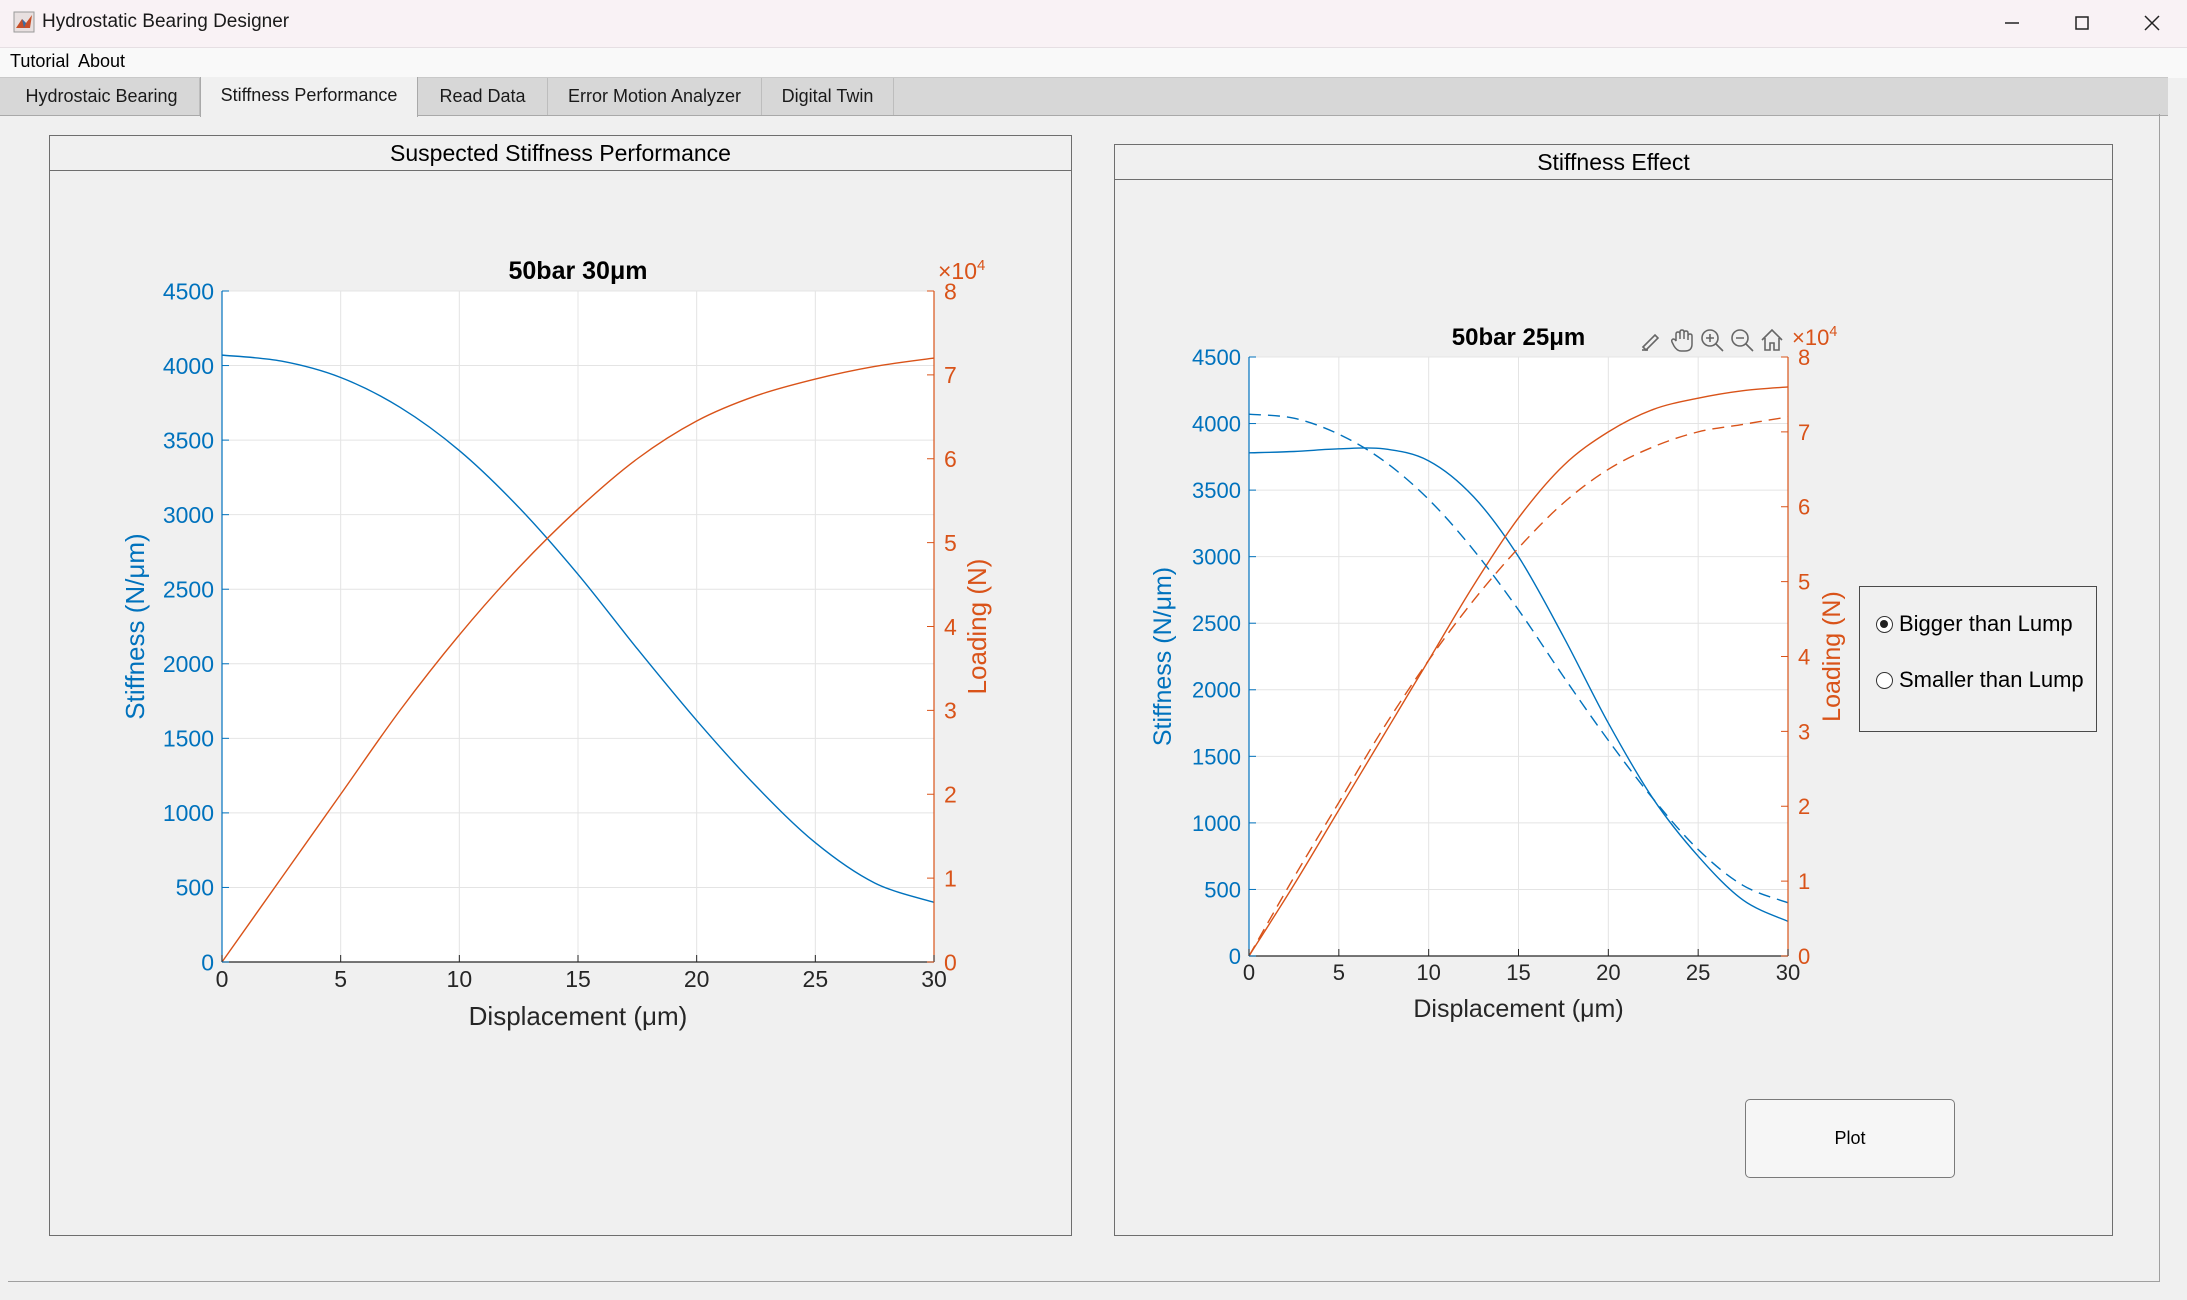 The width and height of the screenshot is (2187, 1300). I want to click on right-y-tick-label: 6, so click(950, 459).